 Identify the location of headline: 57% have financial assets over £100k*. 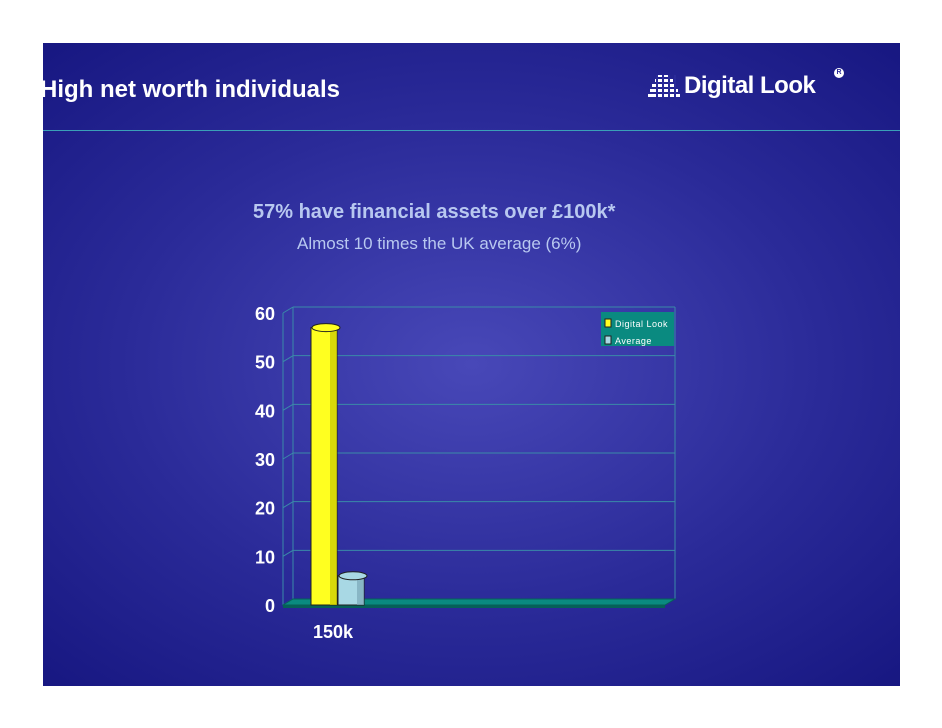
(434, 212).